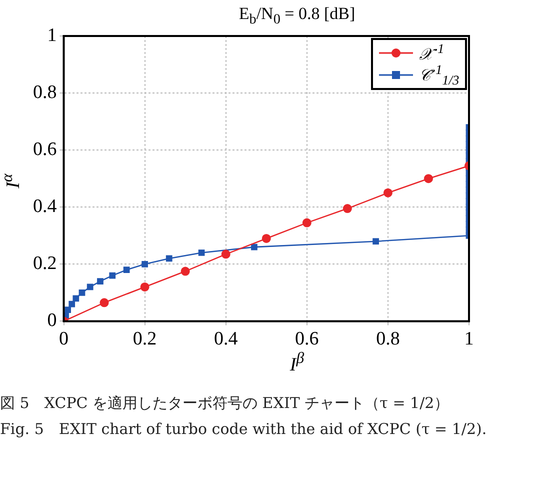  I want to click on x-axis-title: I$^{β}$, so click(297, 363).